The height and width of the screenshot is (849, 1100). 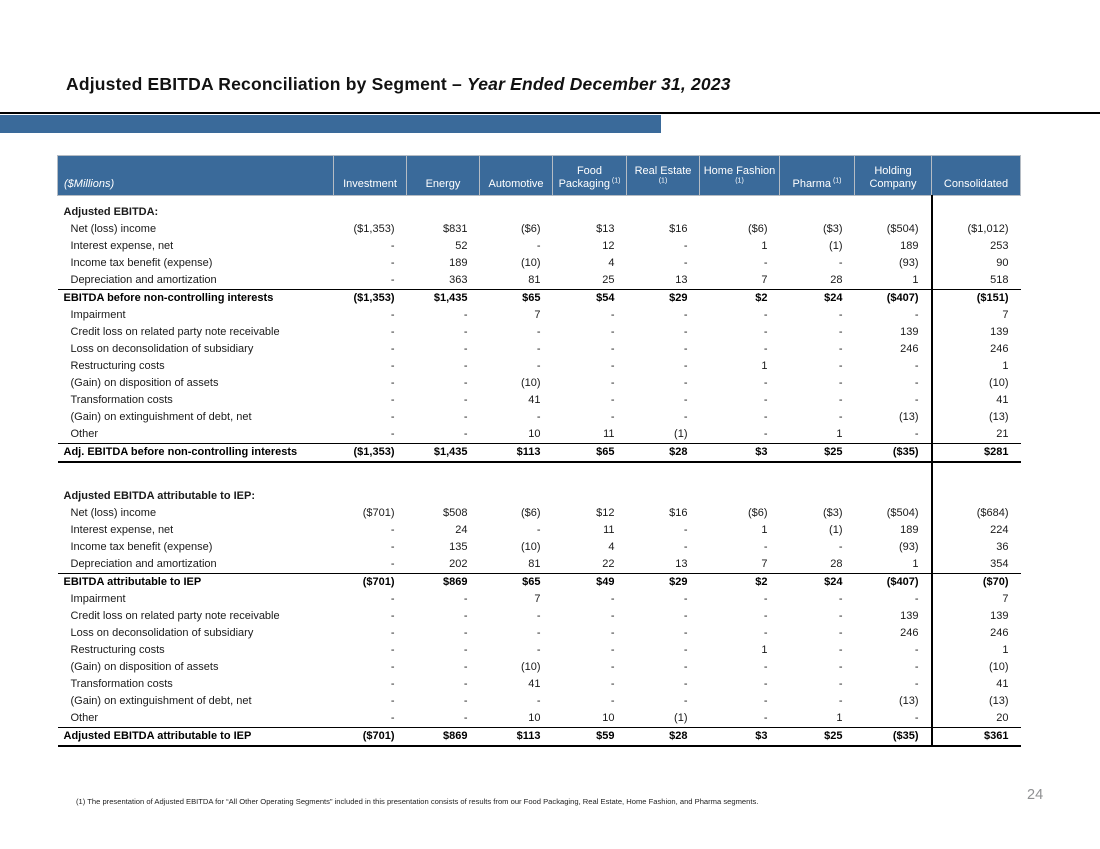 I want to click on value-cell: $1,435, so click(x=443, y=297).